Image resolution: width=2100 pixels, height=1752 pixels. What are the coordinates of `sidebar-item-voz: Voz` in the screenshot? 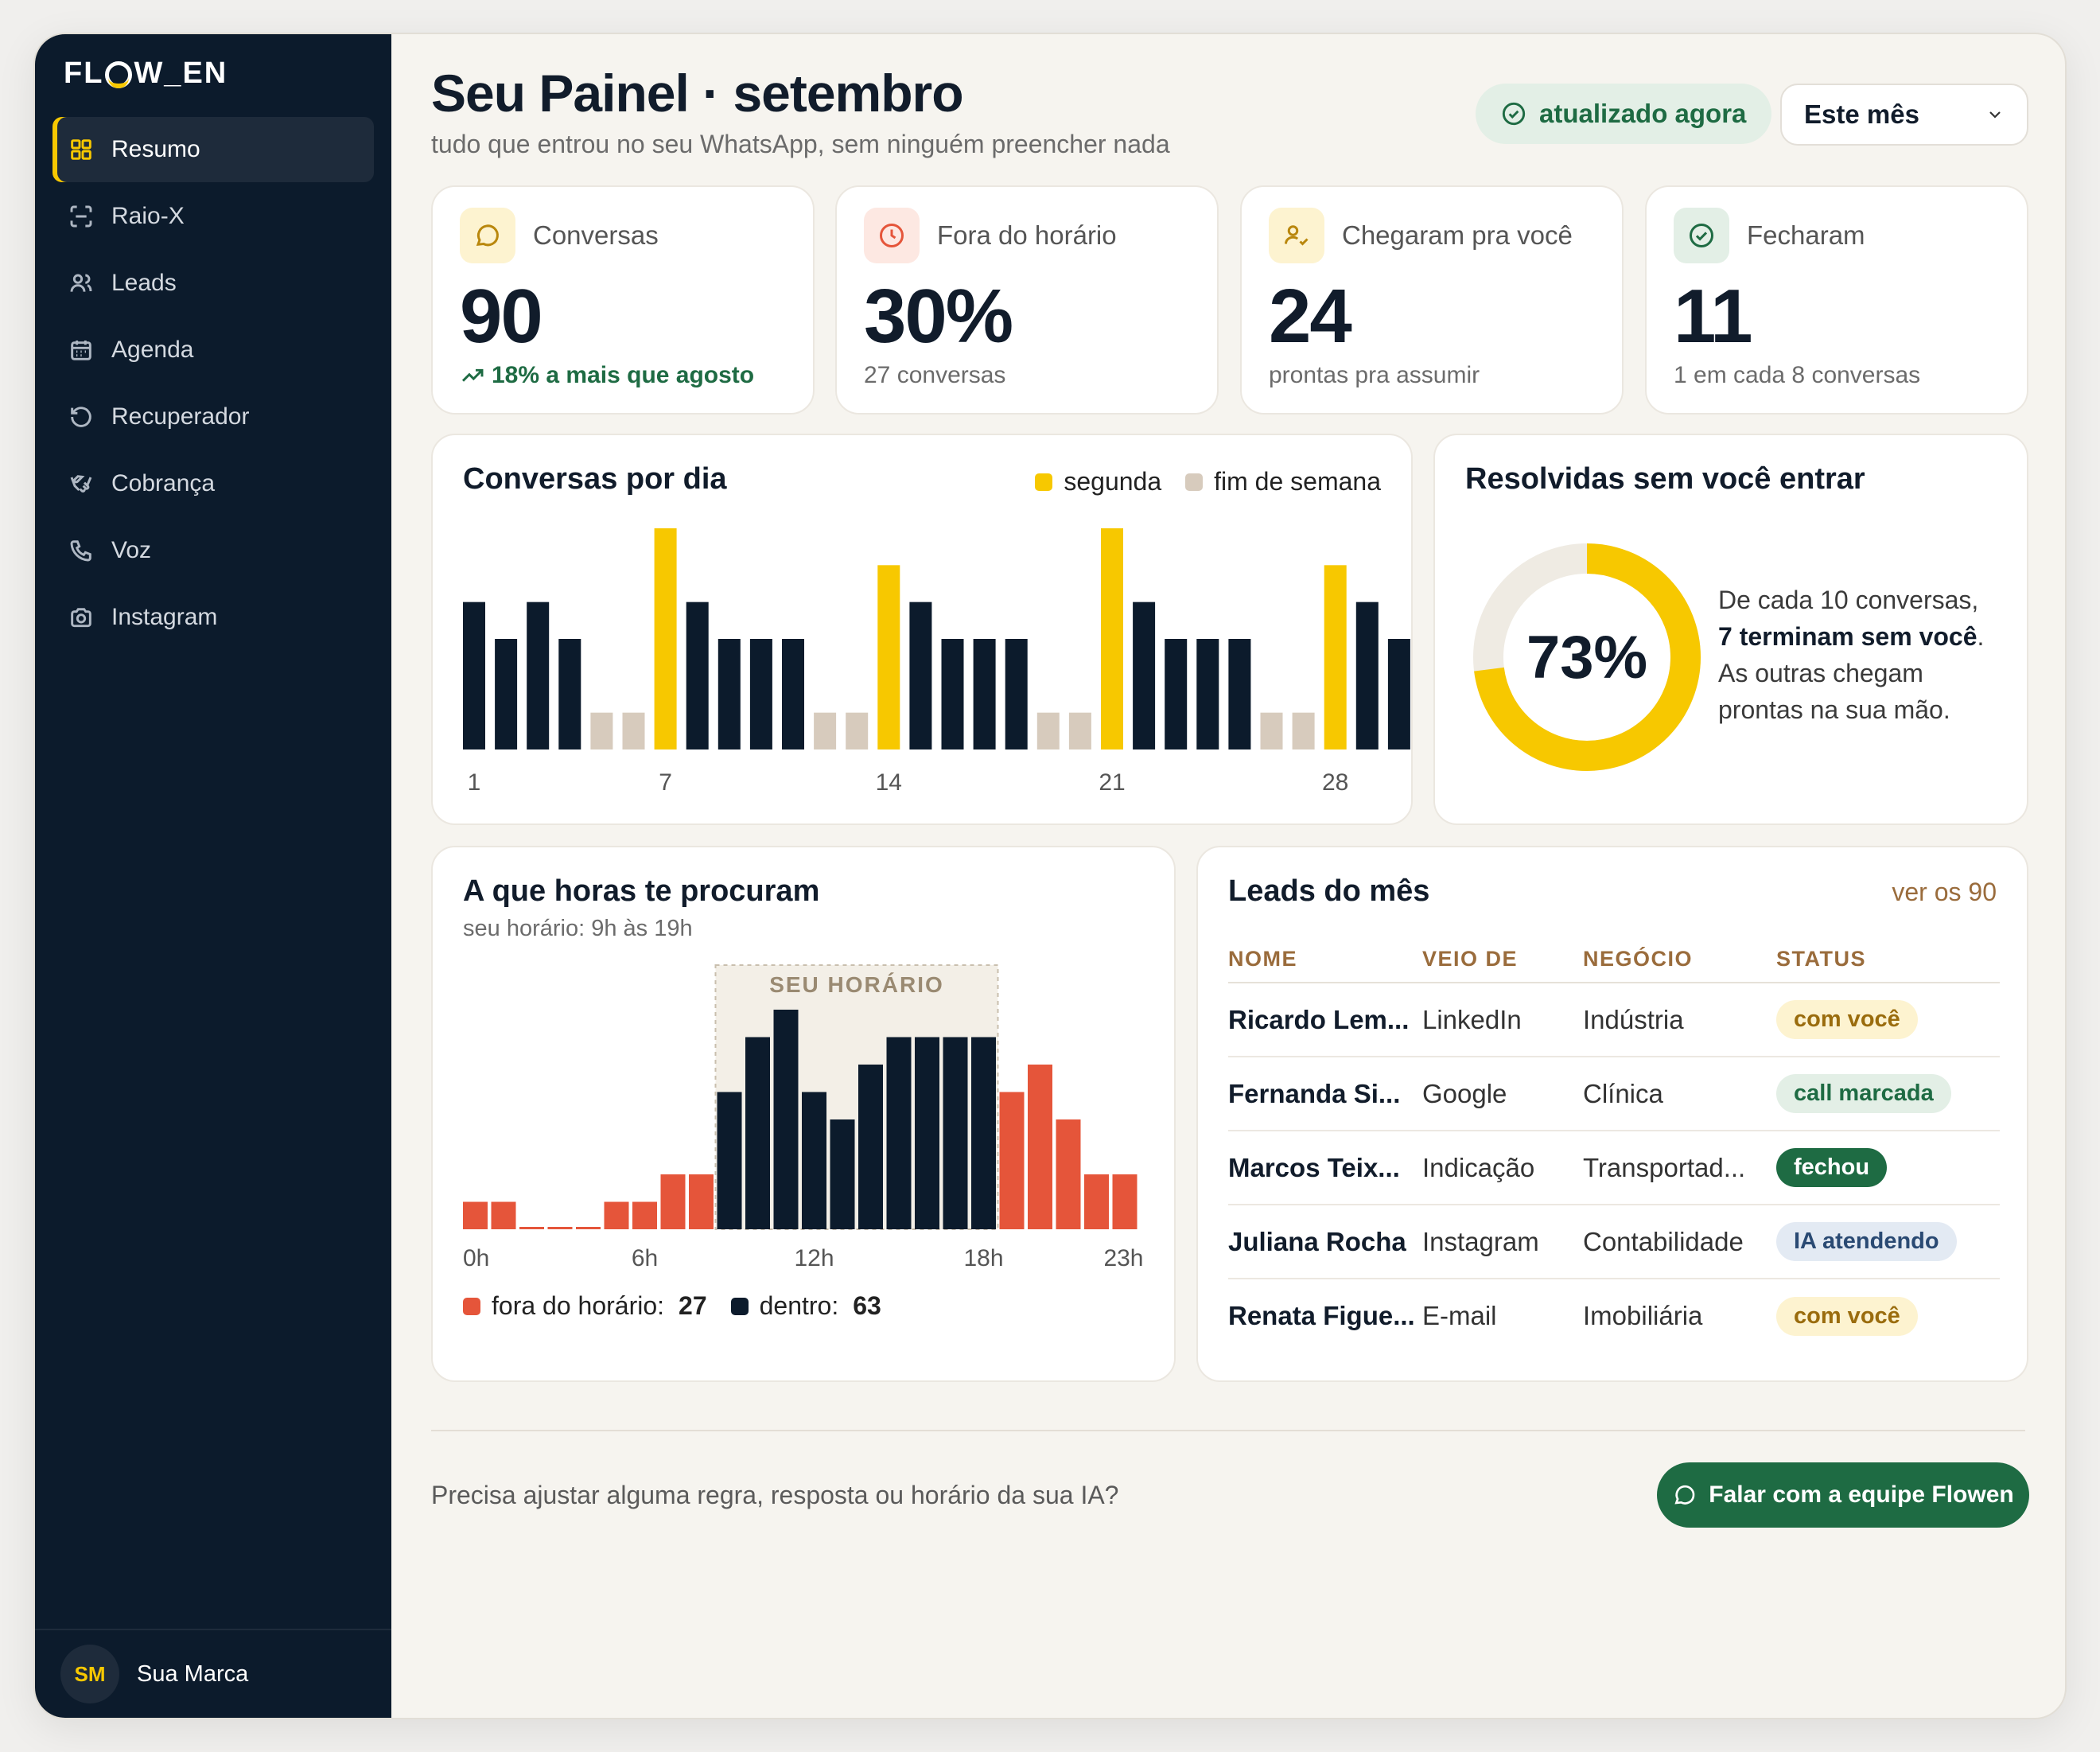 It's located at (213, 550).